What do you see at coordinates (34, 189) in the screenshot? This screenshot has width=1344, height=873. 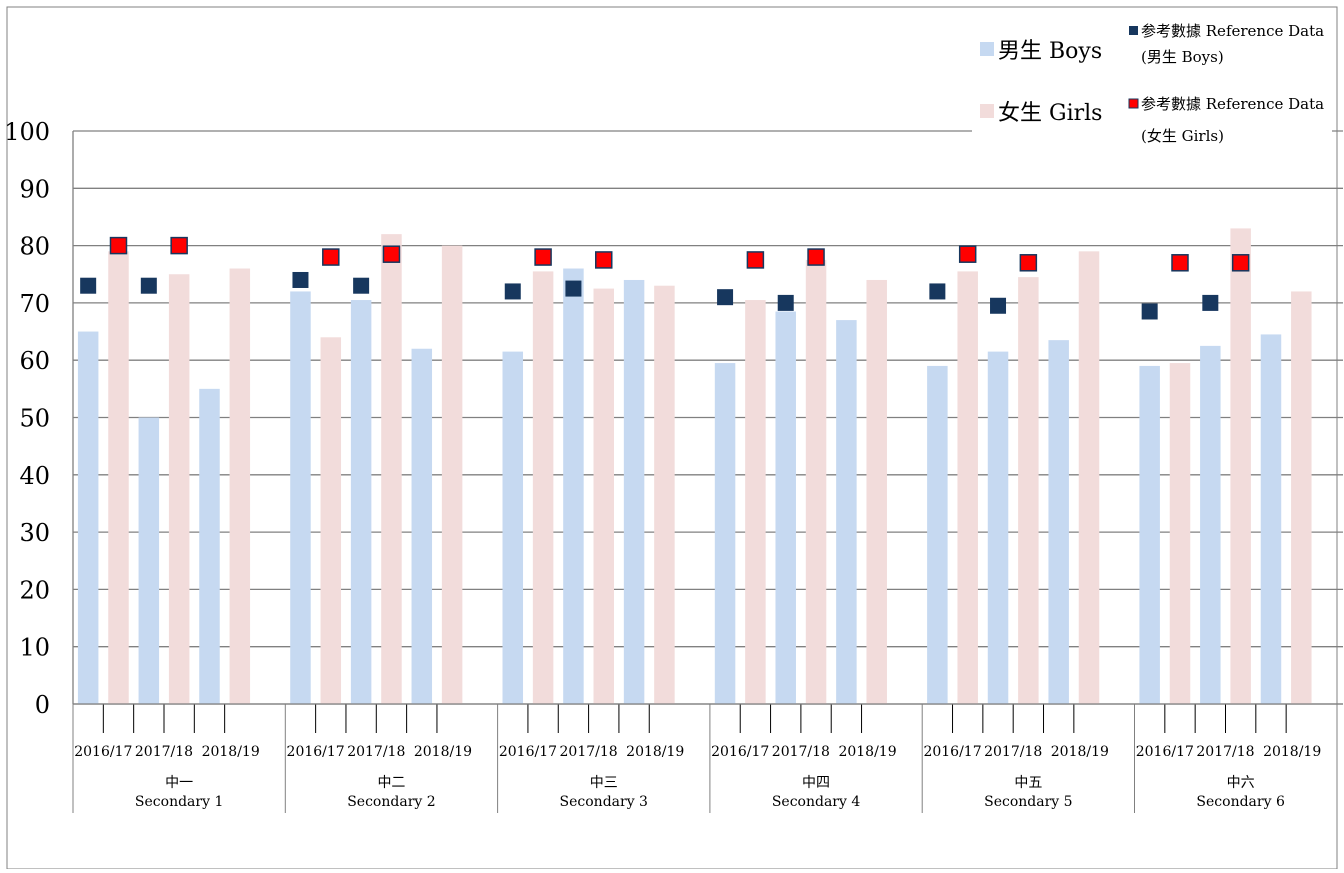 I see `y-tick-label: 90` at bounding box center [34, 189].